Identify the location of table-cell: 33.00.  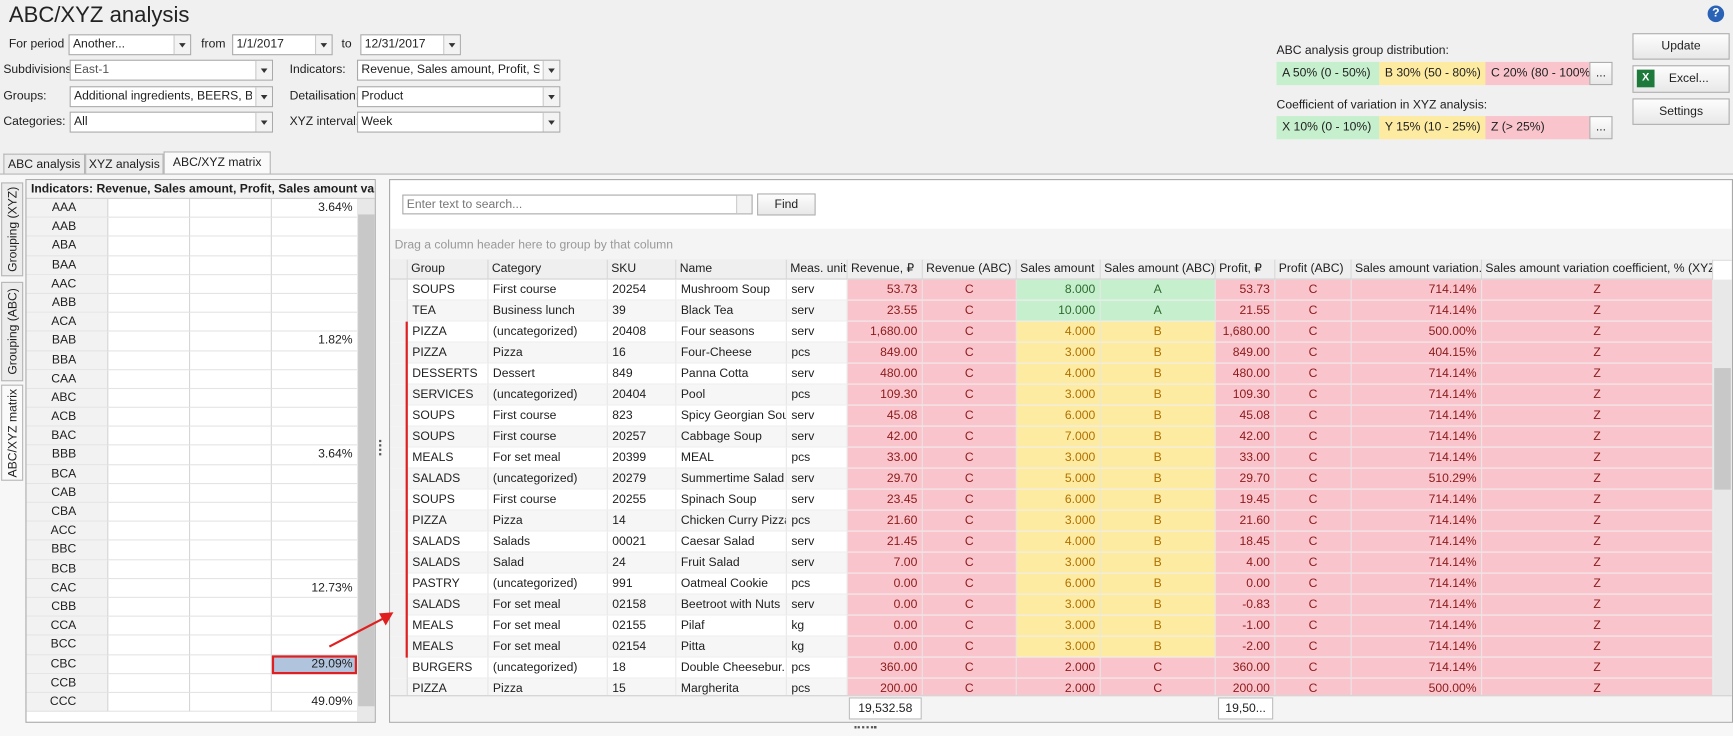
(1246, 458).